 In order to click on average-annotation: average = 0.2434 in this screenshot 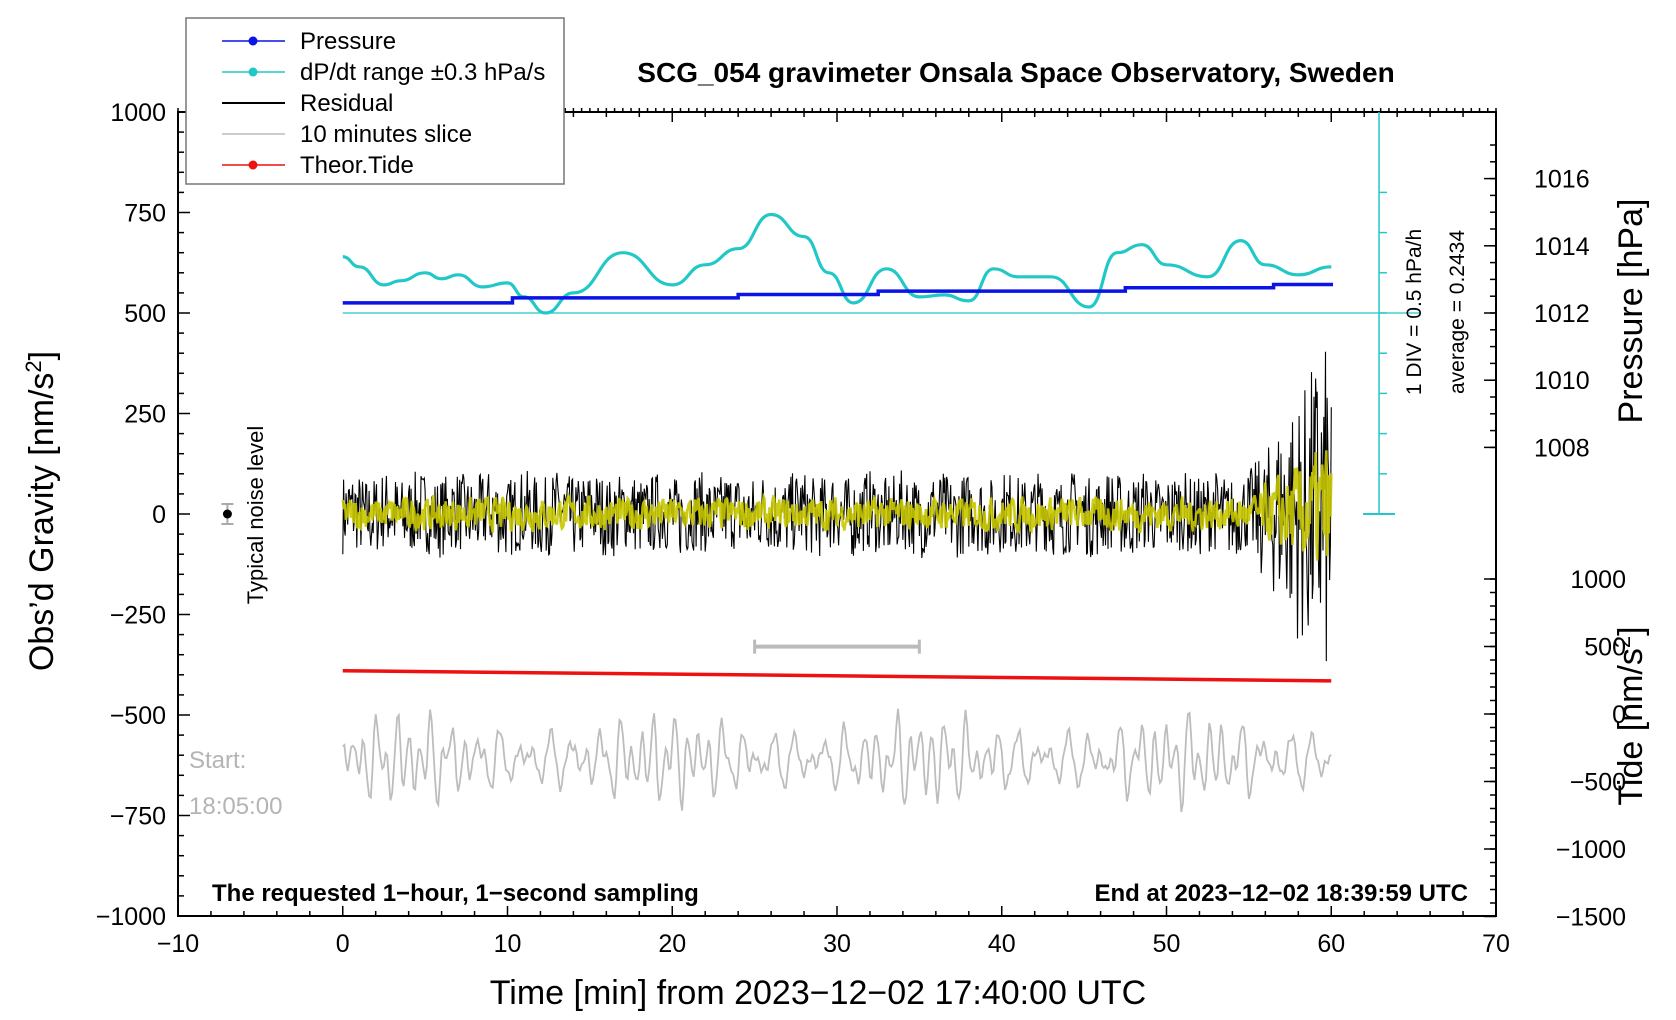, I will do `click(1457, 312)`.